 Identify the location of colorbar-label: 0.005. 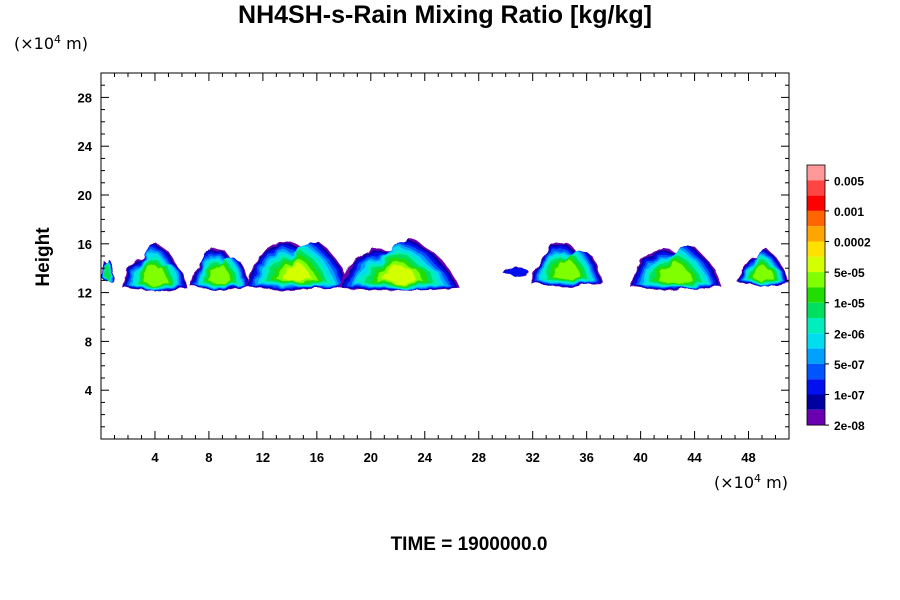
(849, 181).